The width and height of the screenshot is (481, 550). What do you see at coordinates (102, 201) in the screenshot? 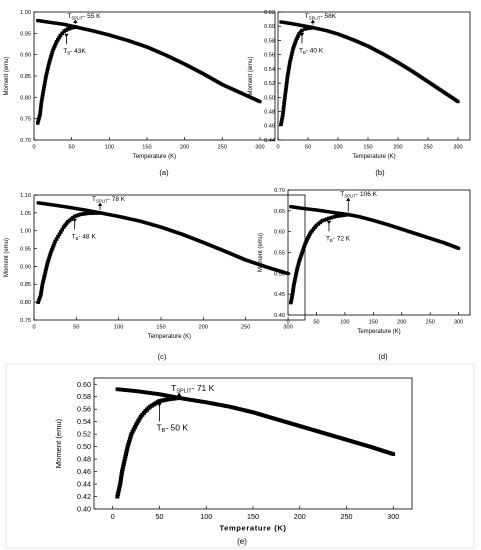
I see `split-subscript: SPLIT` at bounding box center [102, 201].